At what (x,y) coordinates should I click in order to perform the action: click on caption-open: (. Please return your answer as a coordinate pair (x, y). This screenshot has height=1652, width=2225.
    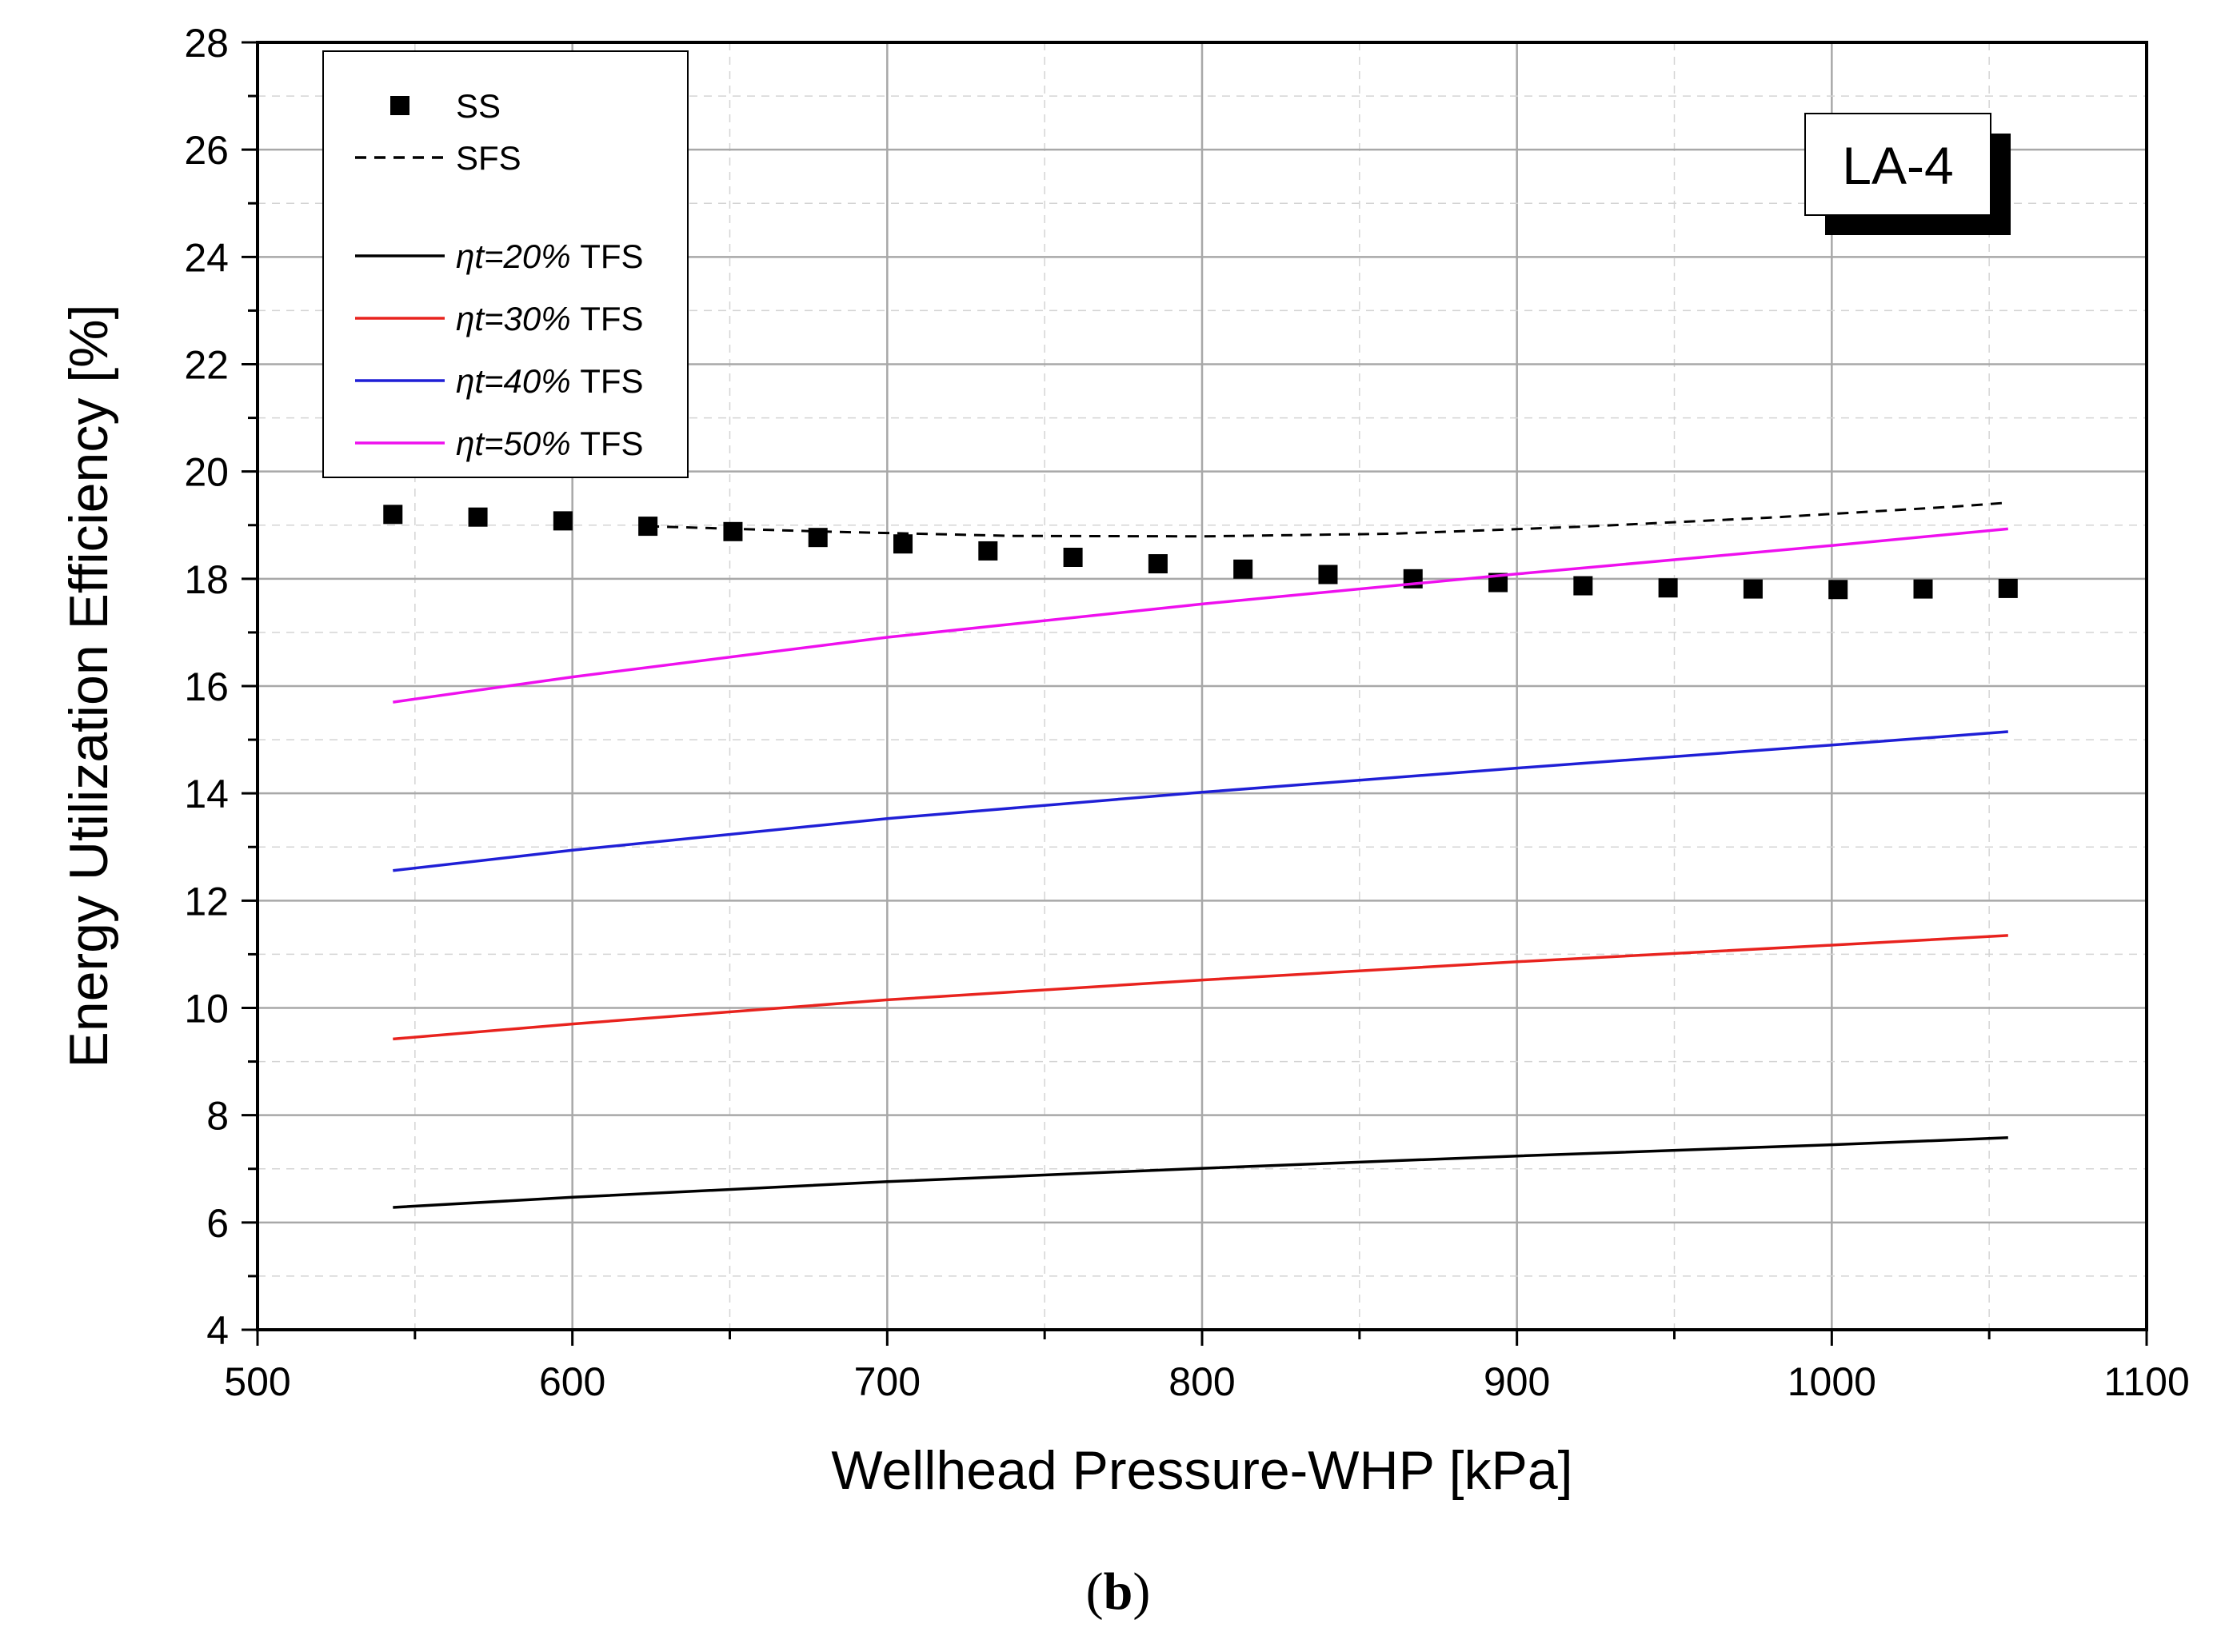
    Looking at the image, I should click on (1095, 1591).